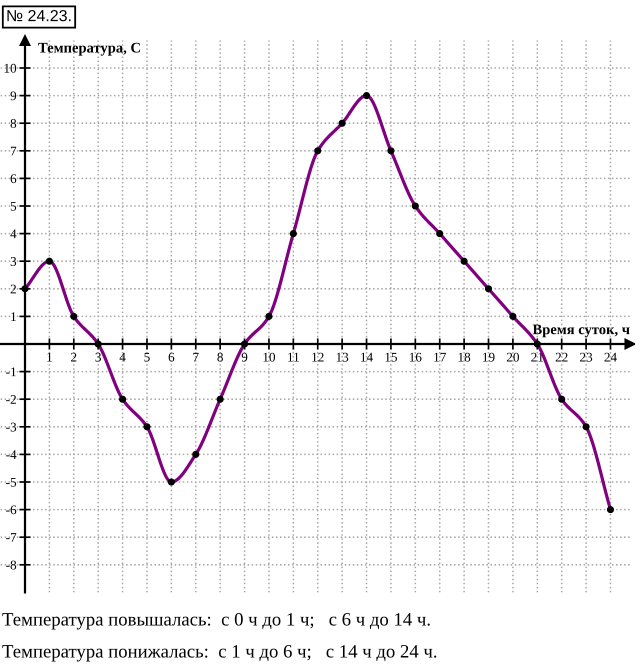 The height and width of the screenshot is (666, 635). Describe the element at coordinates (586, 357) in the screenshot. I see `x-tick-label: 23` at that location.